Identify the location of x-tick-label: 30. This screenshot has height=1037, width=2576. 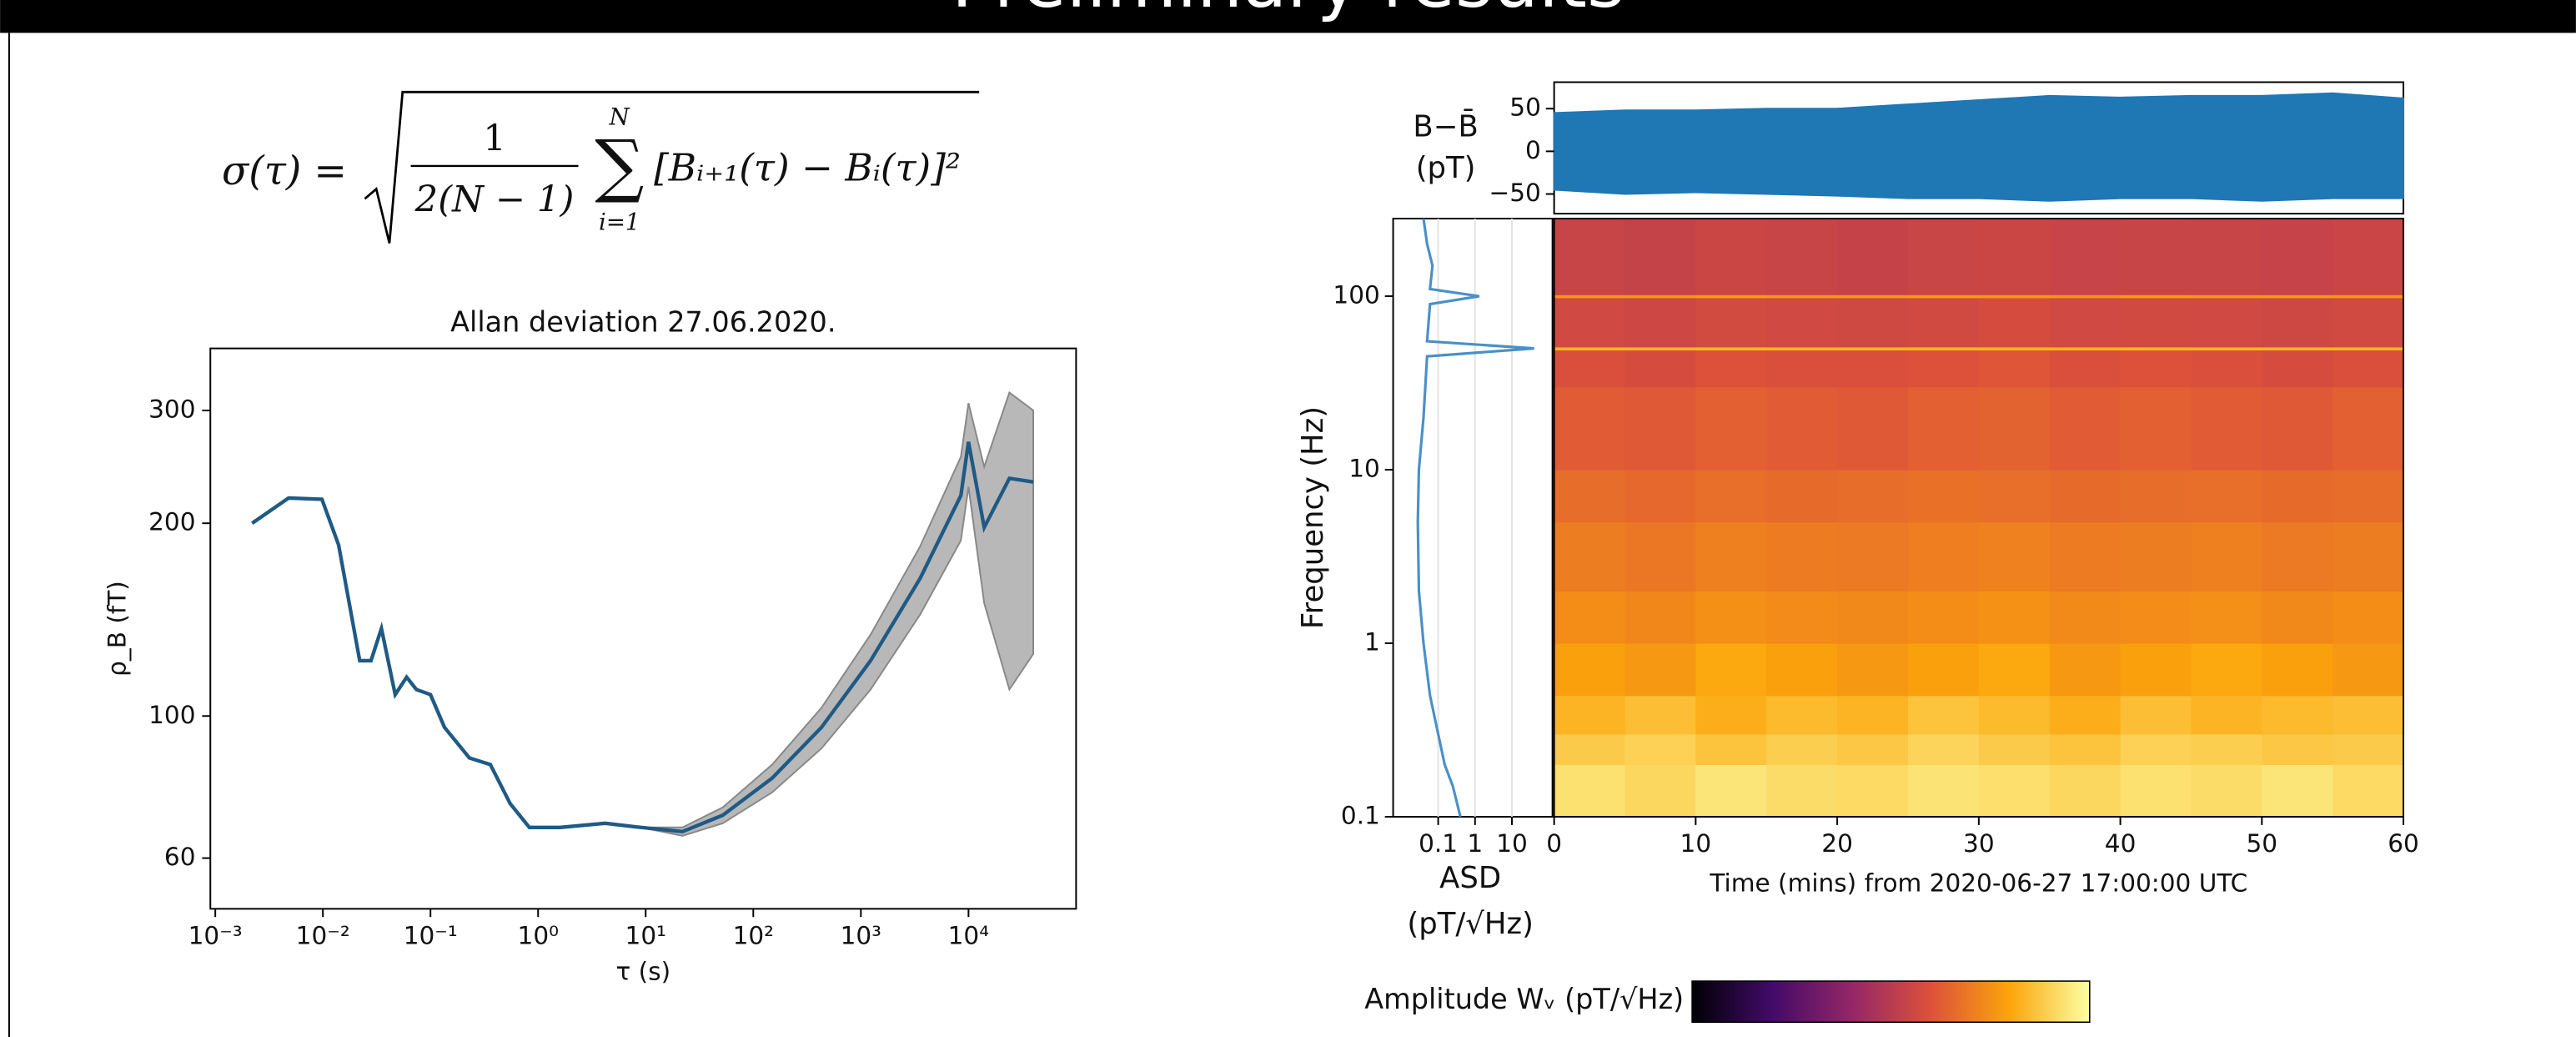
(1979, 843).